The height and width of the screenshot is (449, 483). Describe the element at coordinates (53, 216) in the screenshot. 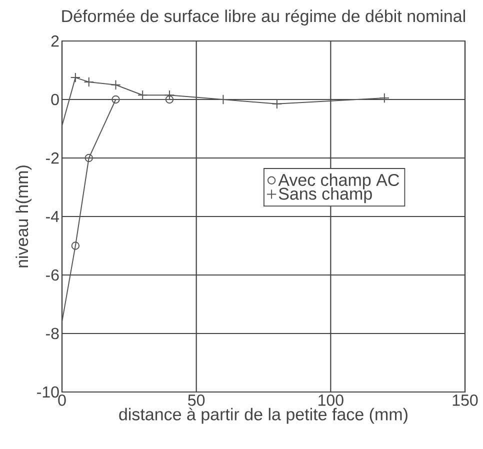

I see `y-tick-label: -4` at that location.